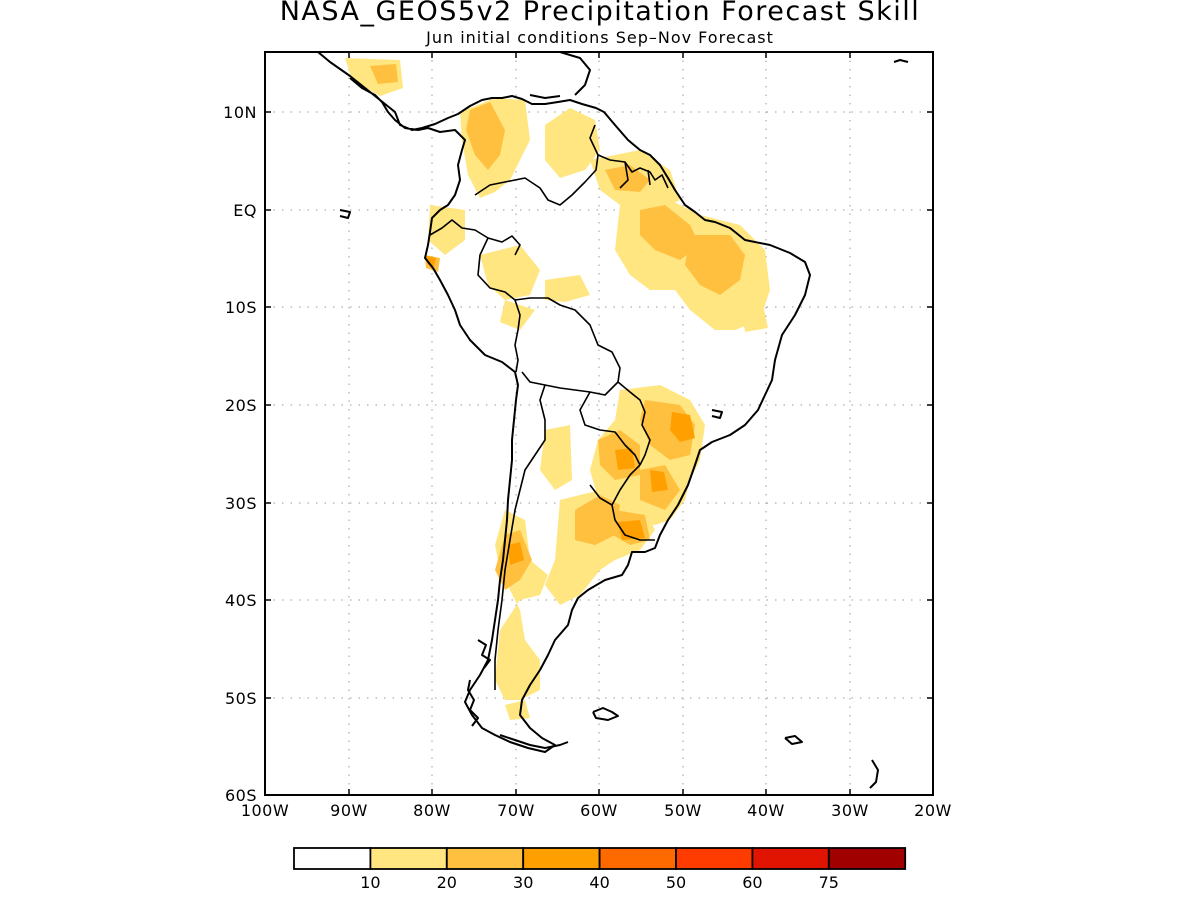 The height and width of the screenshot is (900, 1200). Describe the element at coordinates (523, 882) in the screenshot. I see `colorbar-label: 30` at that location.